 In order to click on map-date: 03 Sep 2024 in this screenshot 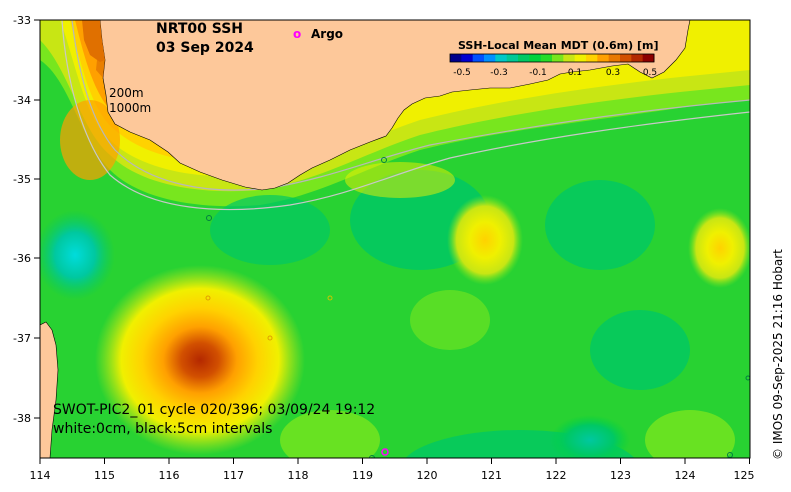, I will do `click(205, 48)`.